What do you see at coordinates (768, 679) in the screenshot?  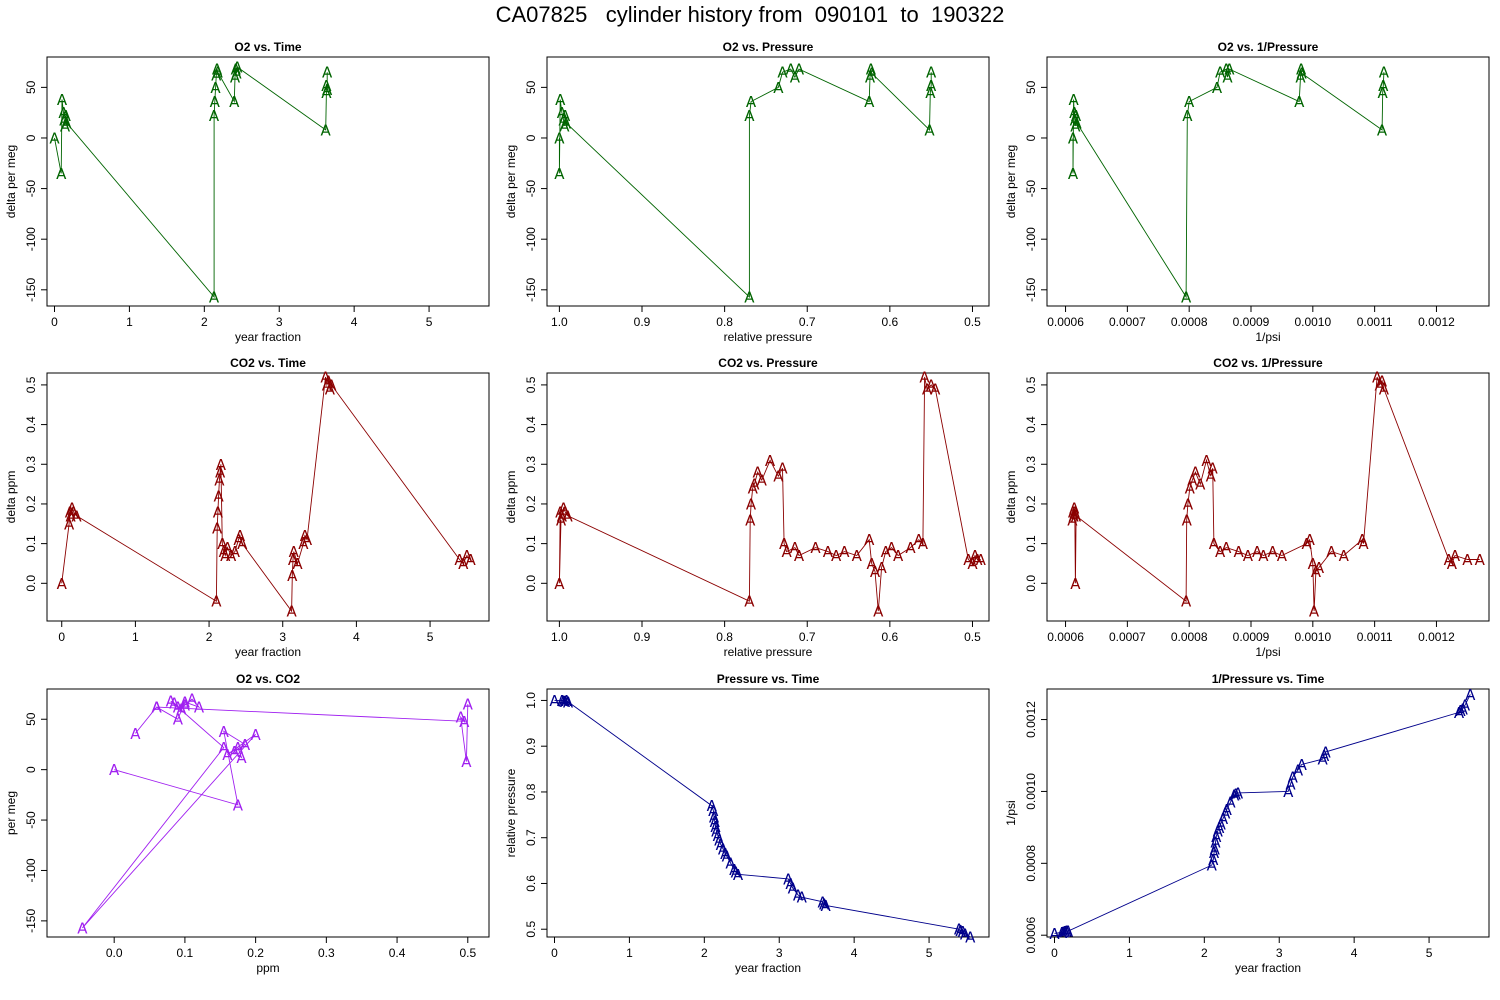 I see `panel-title: Pressure vs. Time` at bounding box center [768, 679].